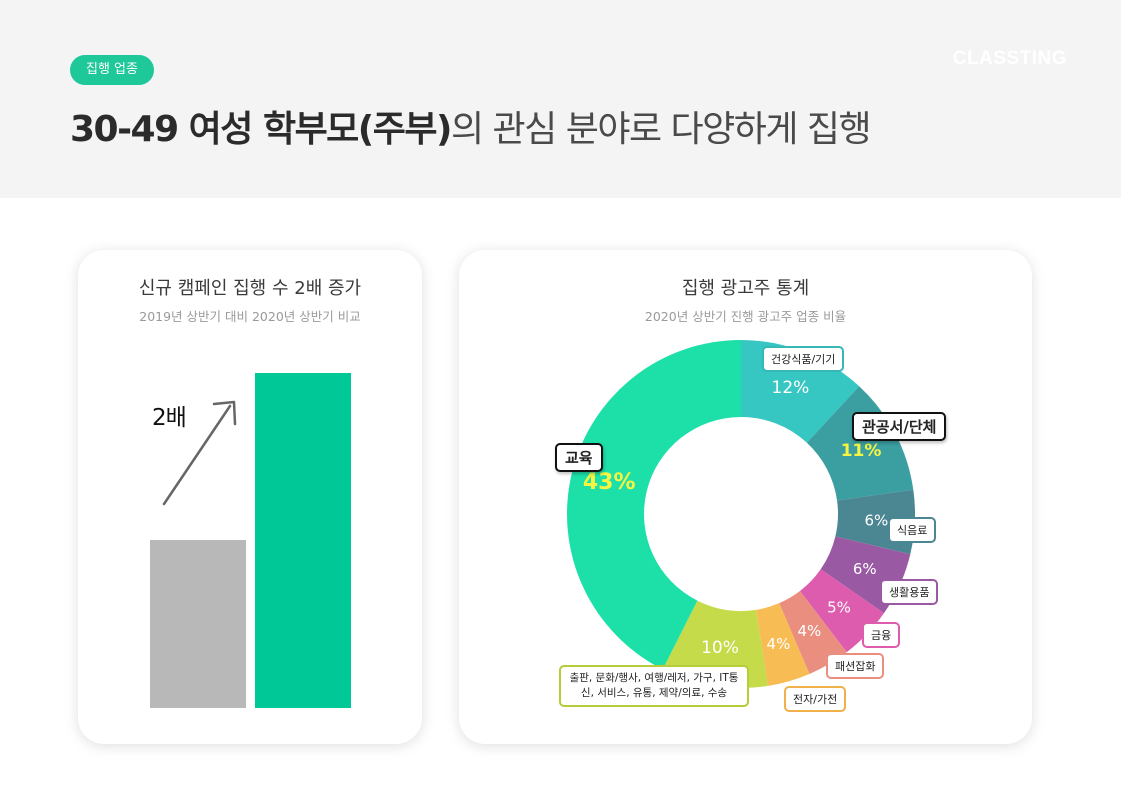 This screenshot has height=793, width=1121. I want to click on donut-slice-percent: 43%, so click(609, 482).